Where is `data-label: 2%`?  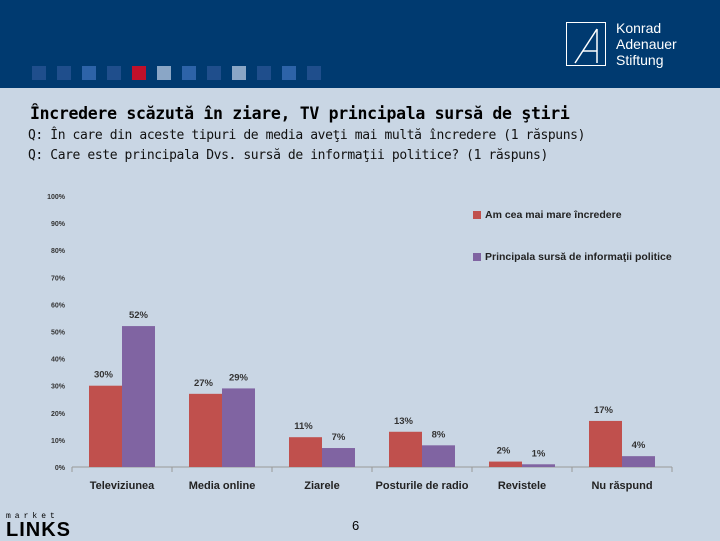
data-label: 2% is located at coordinates (504, 451).